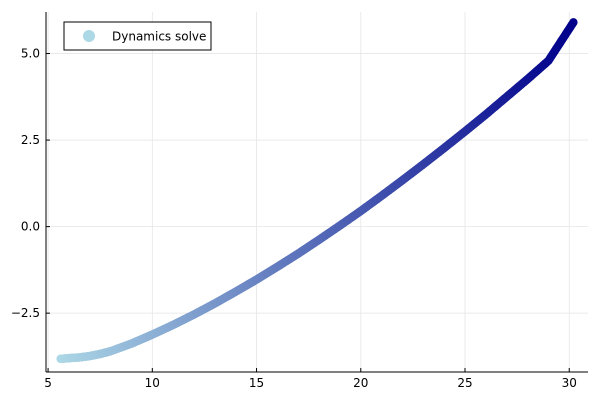 The image size is (600, 404). Describe the element at coordinates (152, 383) in the screenshot. I see `x-tick-label: 10` at that location.